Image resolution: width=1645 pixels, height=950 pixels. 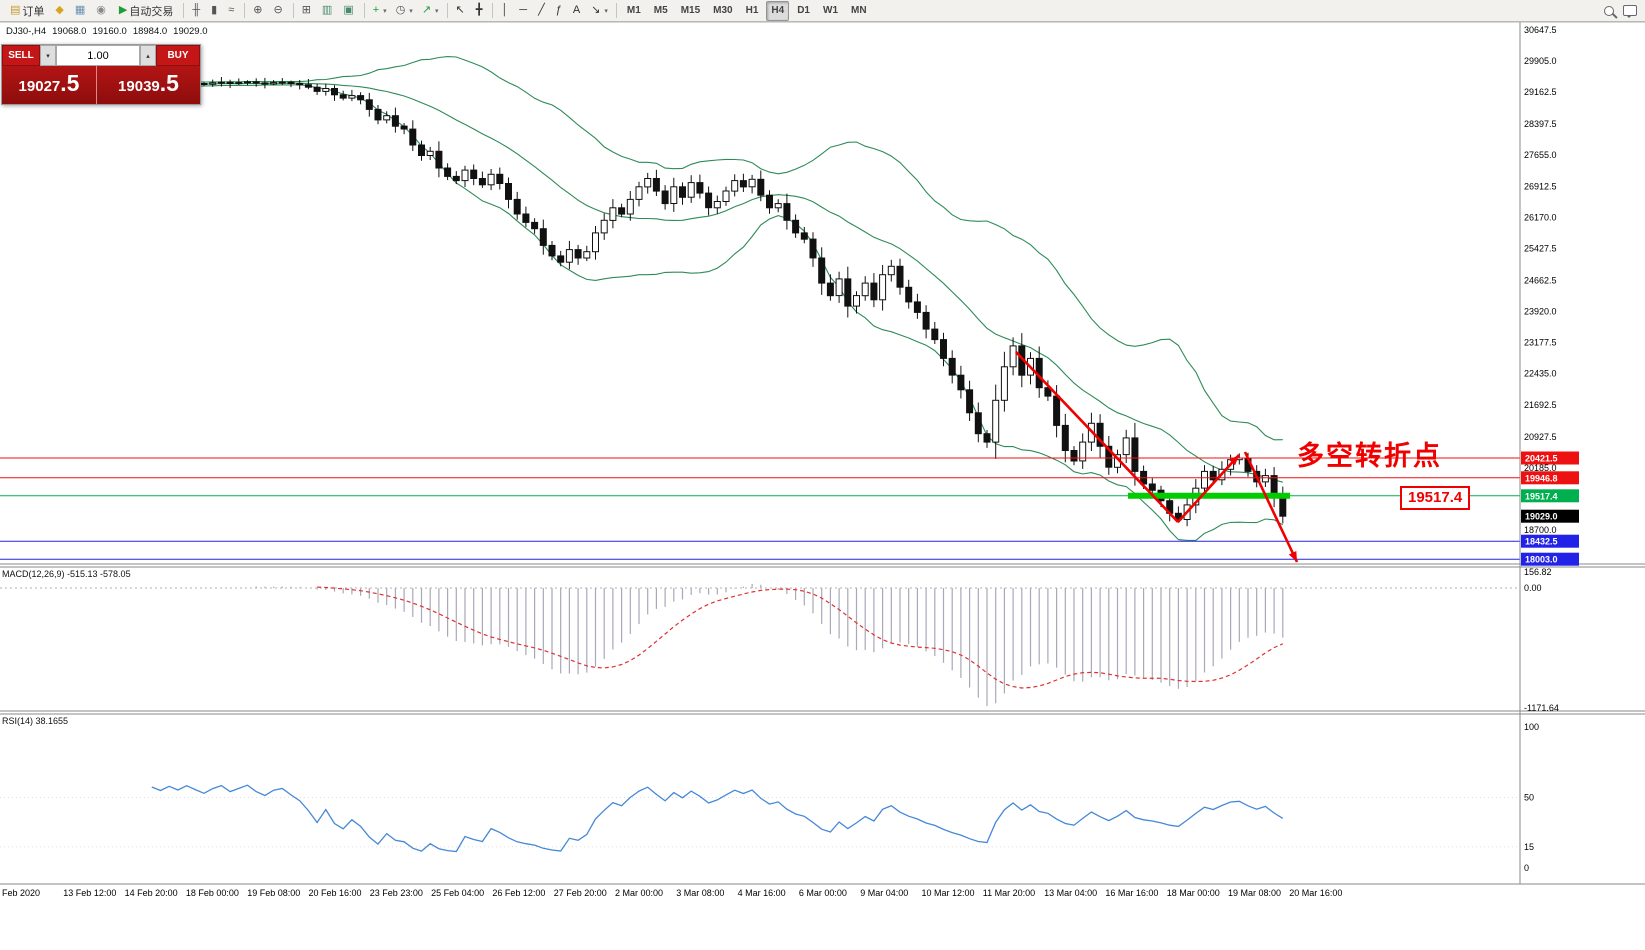 I want to click on autotrade-icon: ▶, so click(x=123, y=10).